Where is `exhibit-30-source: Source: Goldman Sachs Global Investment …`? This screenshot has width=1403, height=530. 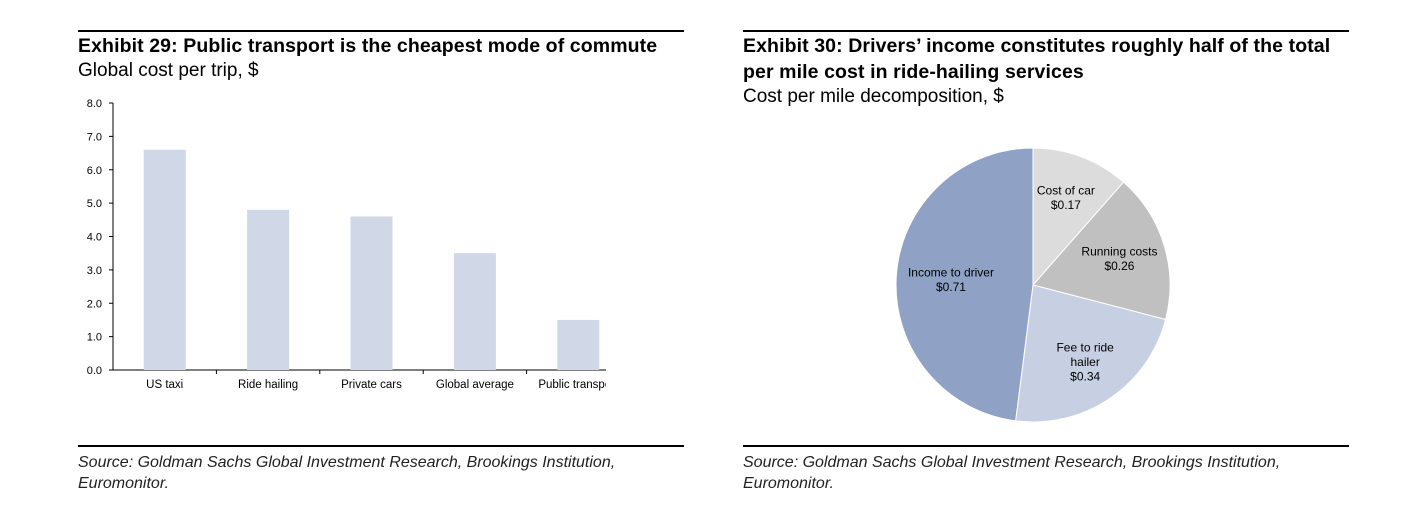 exhibit-30-source: Source: Goldman Sachs Global Investment … is located at coordinates (1012, 473).